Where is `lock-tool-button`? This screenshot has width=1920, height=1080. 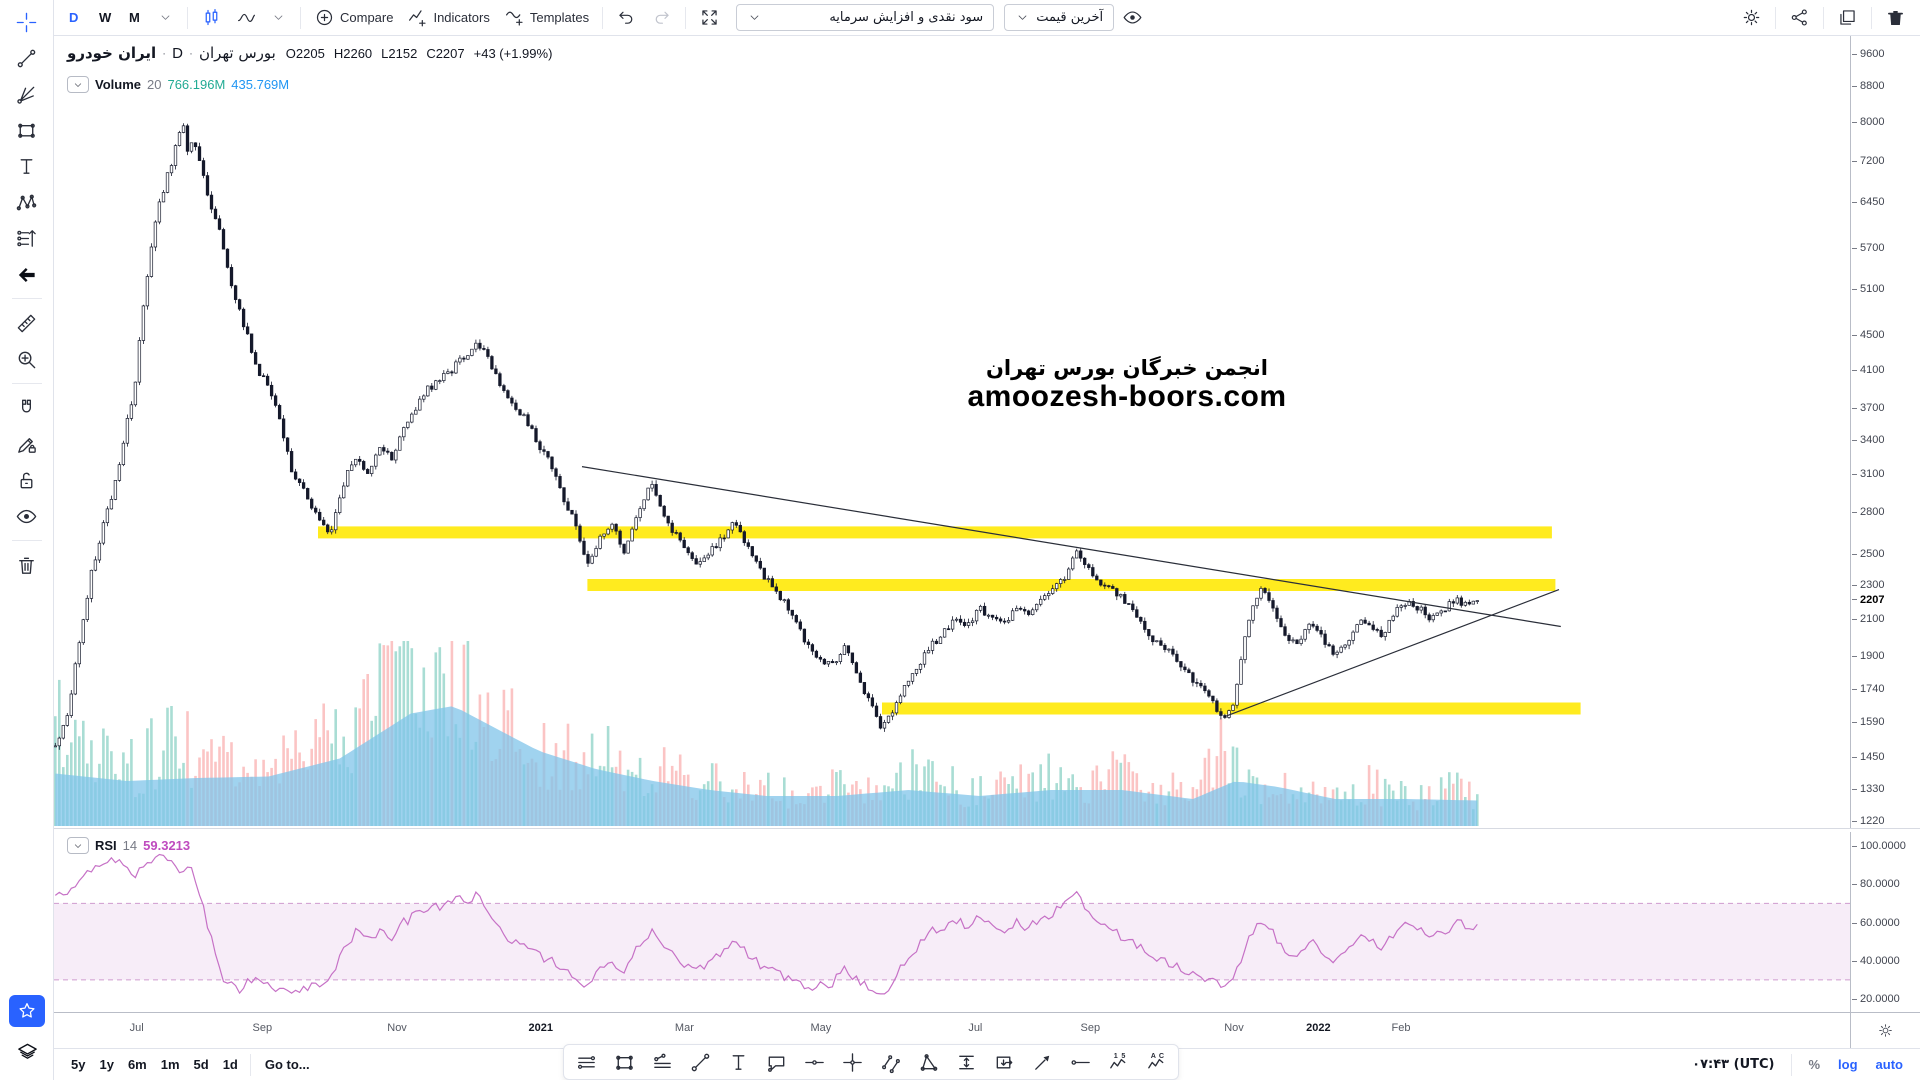
lock-tool-button is located at coordinates (27, 480).